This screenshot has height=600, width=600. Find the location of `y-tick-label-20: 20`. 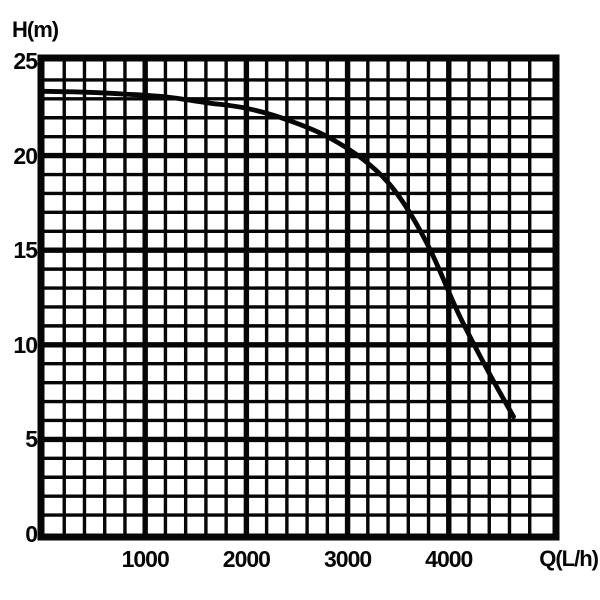

y-tick-label-20: 20 is located at coordinates (25, 155).